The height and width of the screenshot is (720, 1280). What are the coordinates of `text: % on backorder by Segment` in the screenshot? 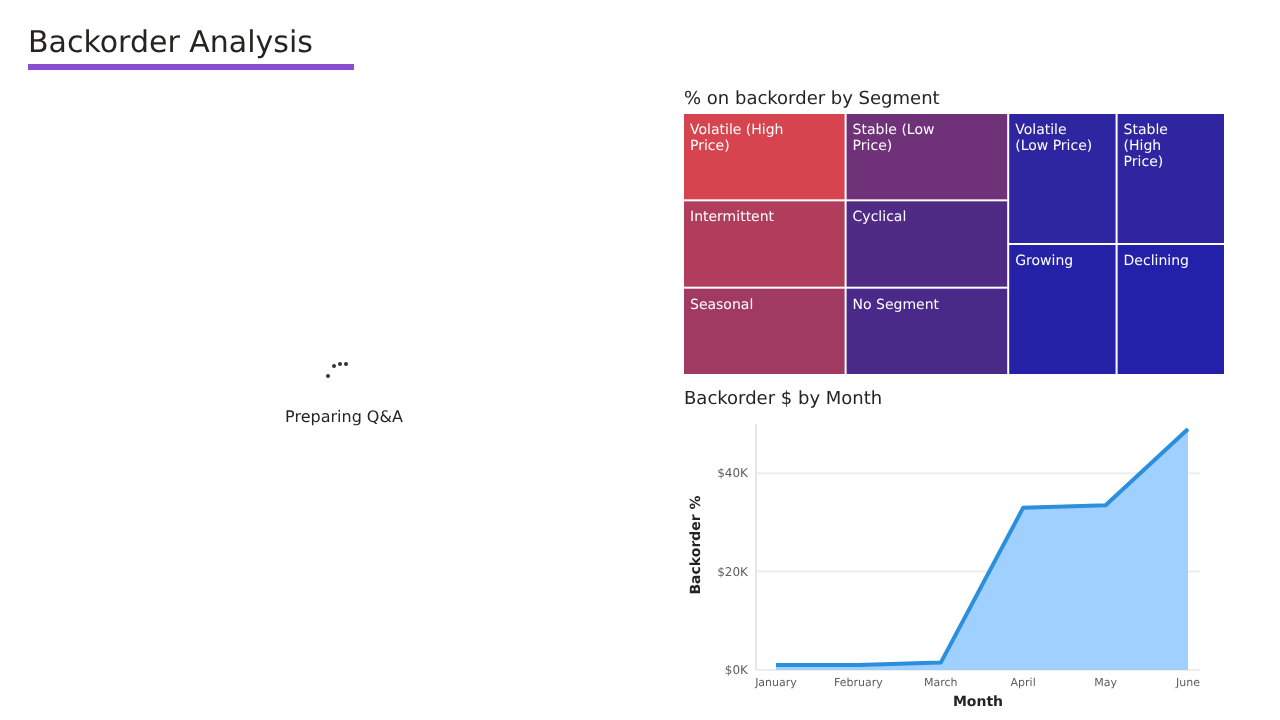 It's located at (812, 100).